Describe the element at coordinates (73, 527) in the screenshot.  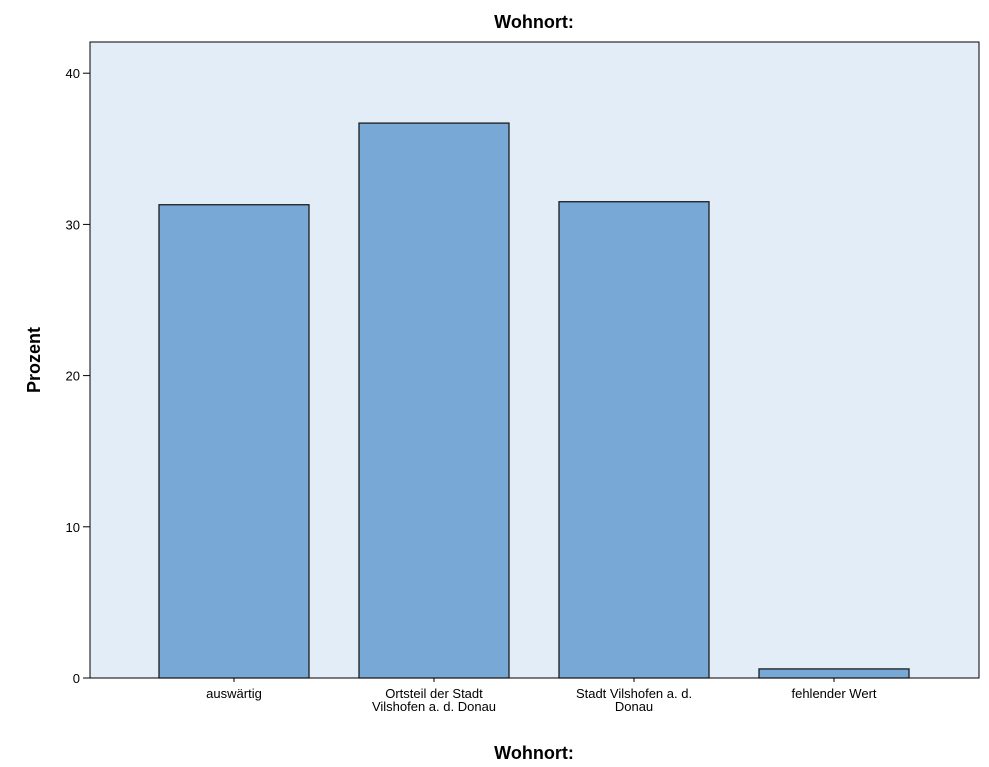
I see `y-tick-label: 10` at that location.